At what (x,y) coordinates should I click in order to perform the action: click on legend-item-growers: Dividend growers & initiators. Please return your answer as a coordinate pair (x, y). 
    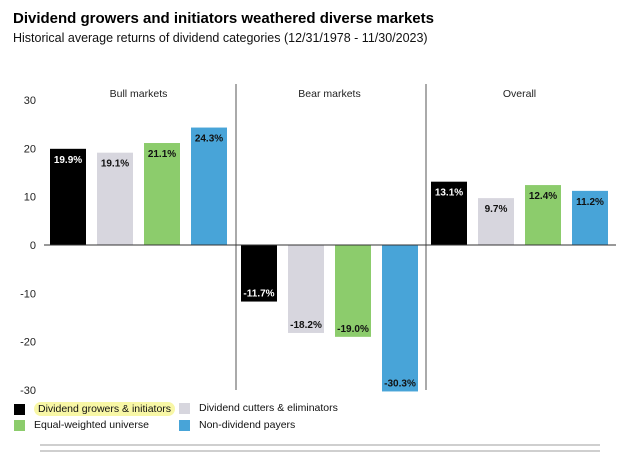
    Looking at the image, I should click on (95, 409).